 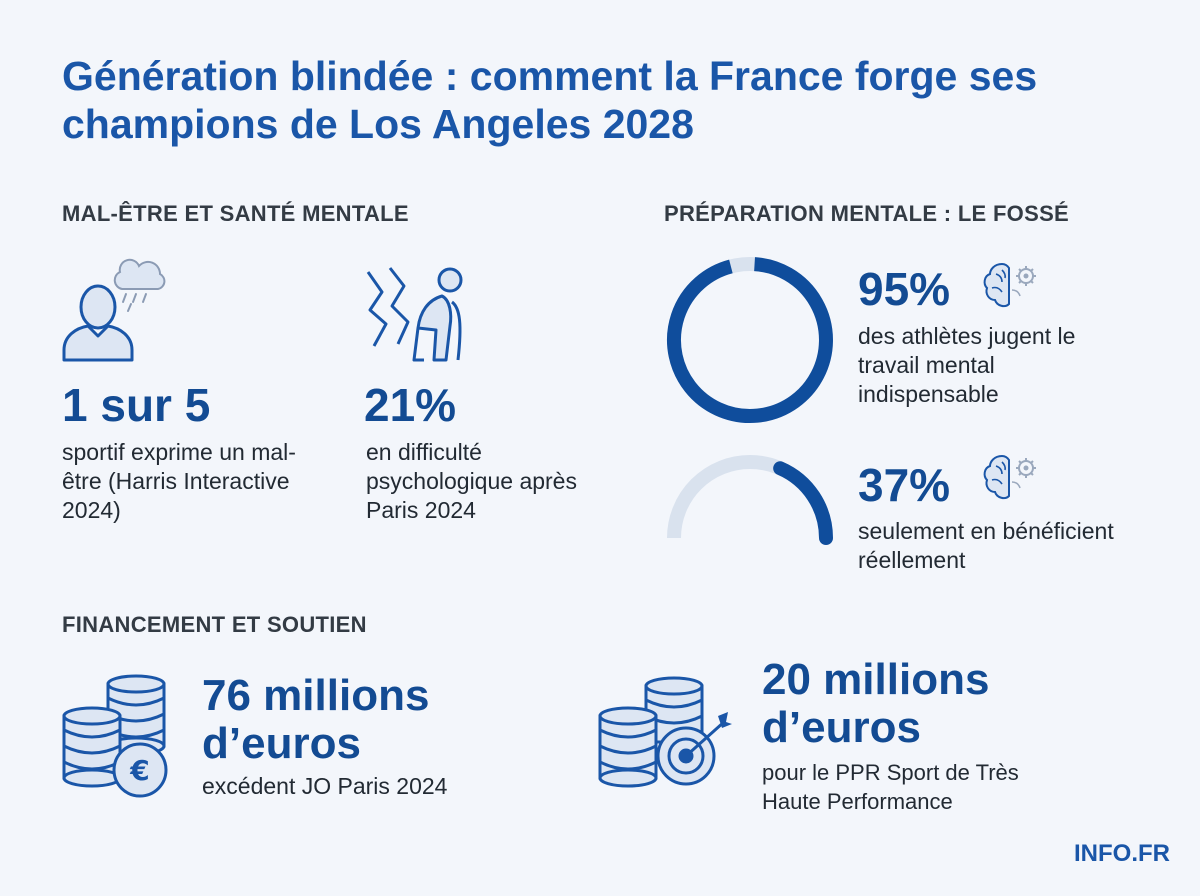 I want to click on section-heading-wellbeing: MAL-ÊTRE ET SANTÉ MENTALE, so click(x=235, y=213).